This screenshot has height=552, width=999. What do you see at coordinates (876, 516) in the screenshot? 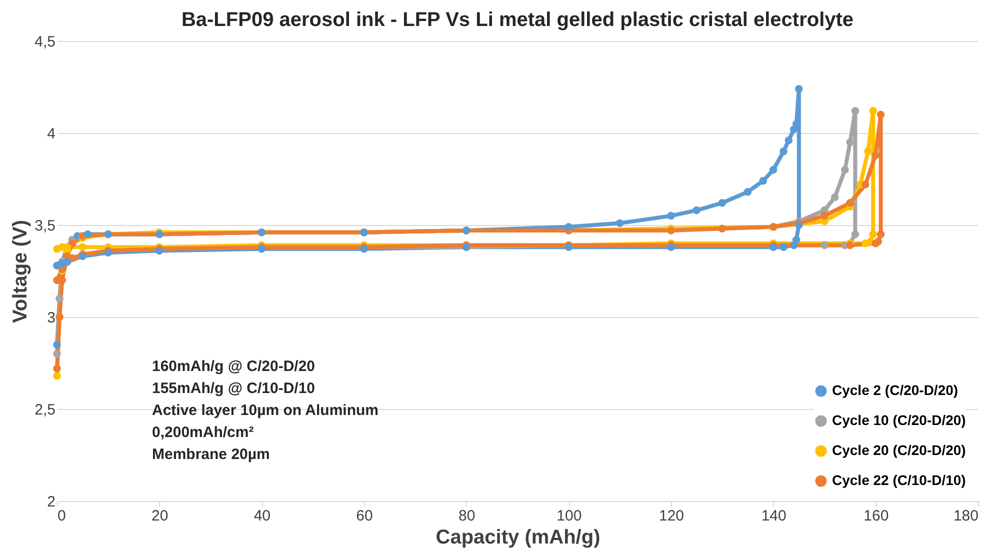
I see `x-tick-label: 160` at bounding box center [876, 516].